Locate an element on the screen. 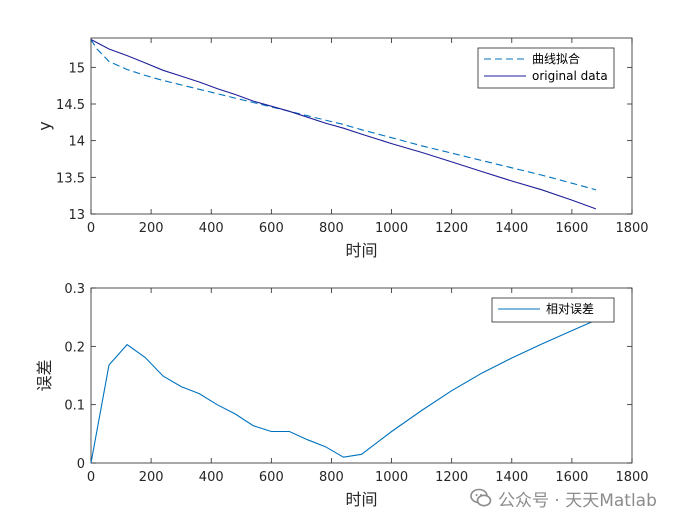 This screenshot has width=700, height=525. y-tick-label: 14.5 is located at coordinates (70, 105).